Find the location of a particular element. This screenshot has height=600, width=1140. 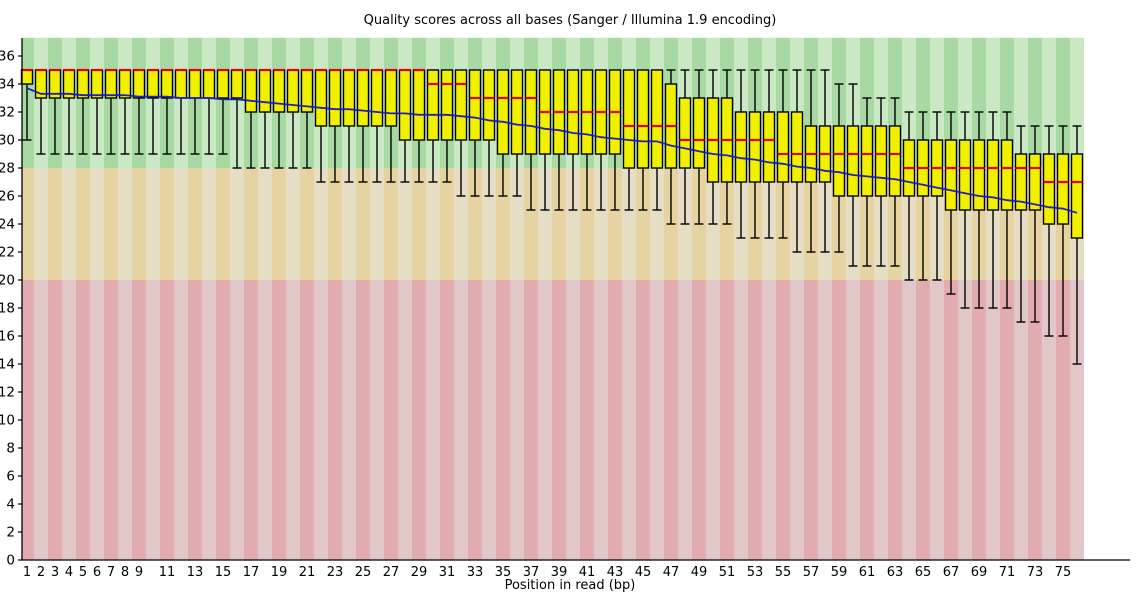

y-tick-label: 26 is located at coordinates (7, 197).